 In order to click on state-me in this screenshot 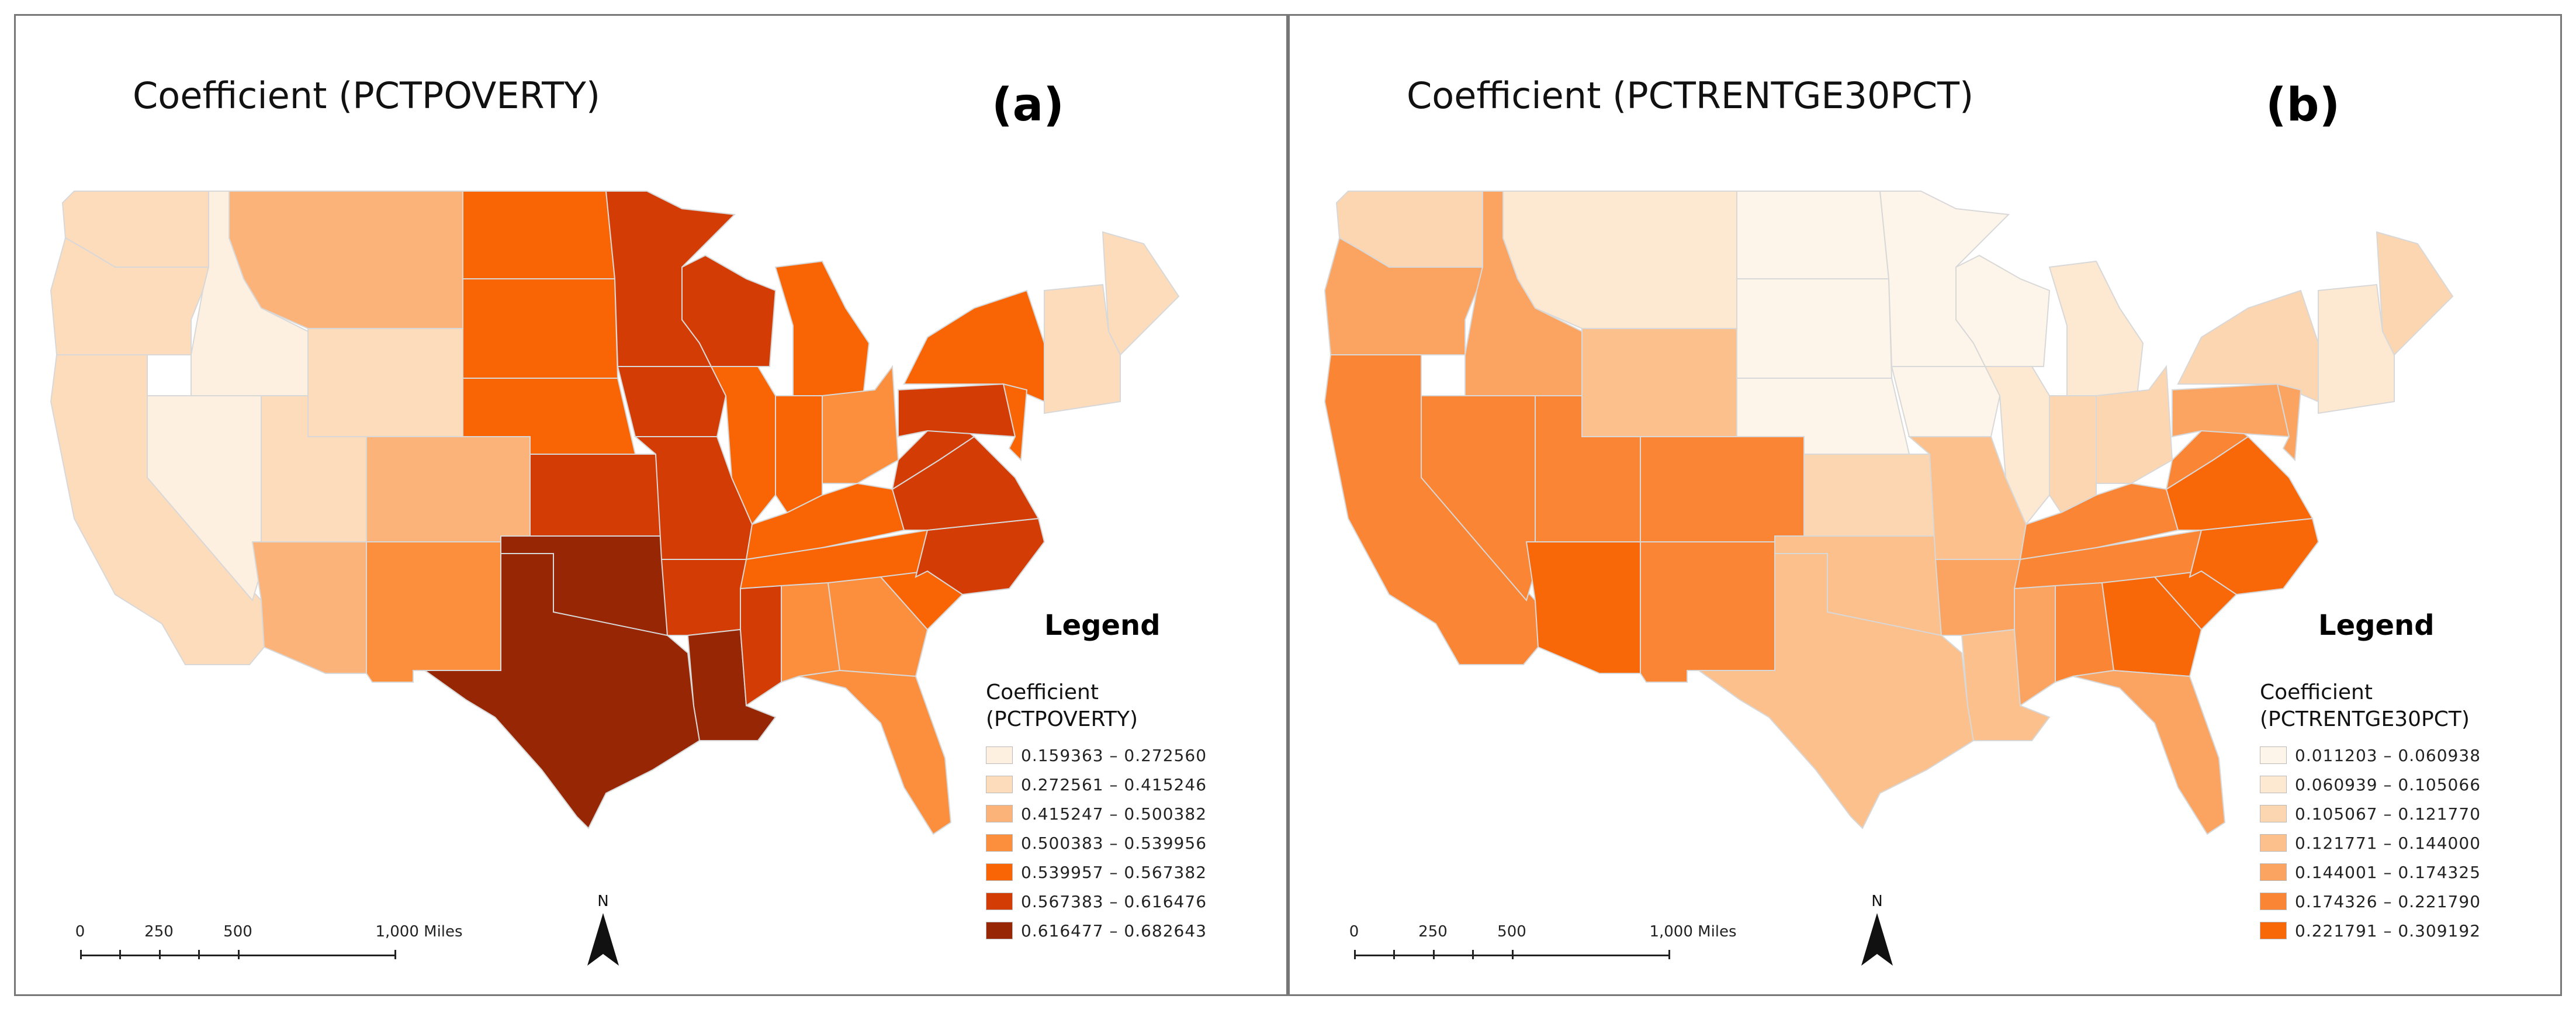, I will do `click(2415, 293)`.